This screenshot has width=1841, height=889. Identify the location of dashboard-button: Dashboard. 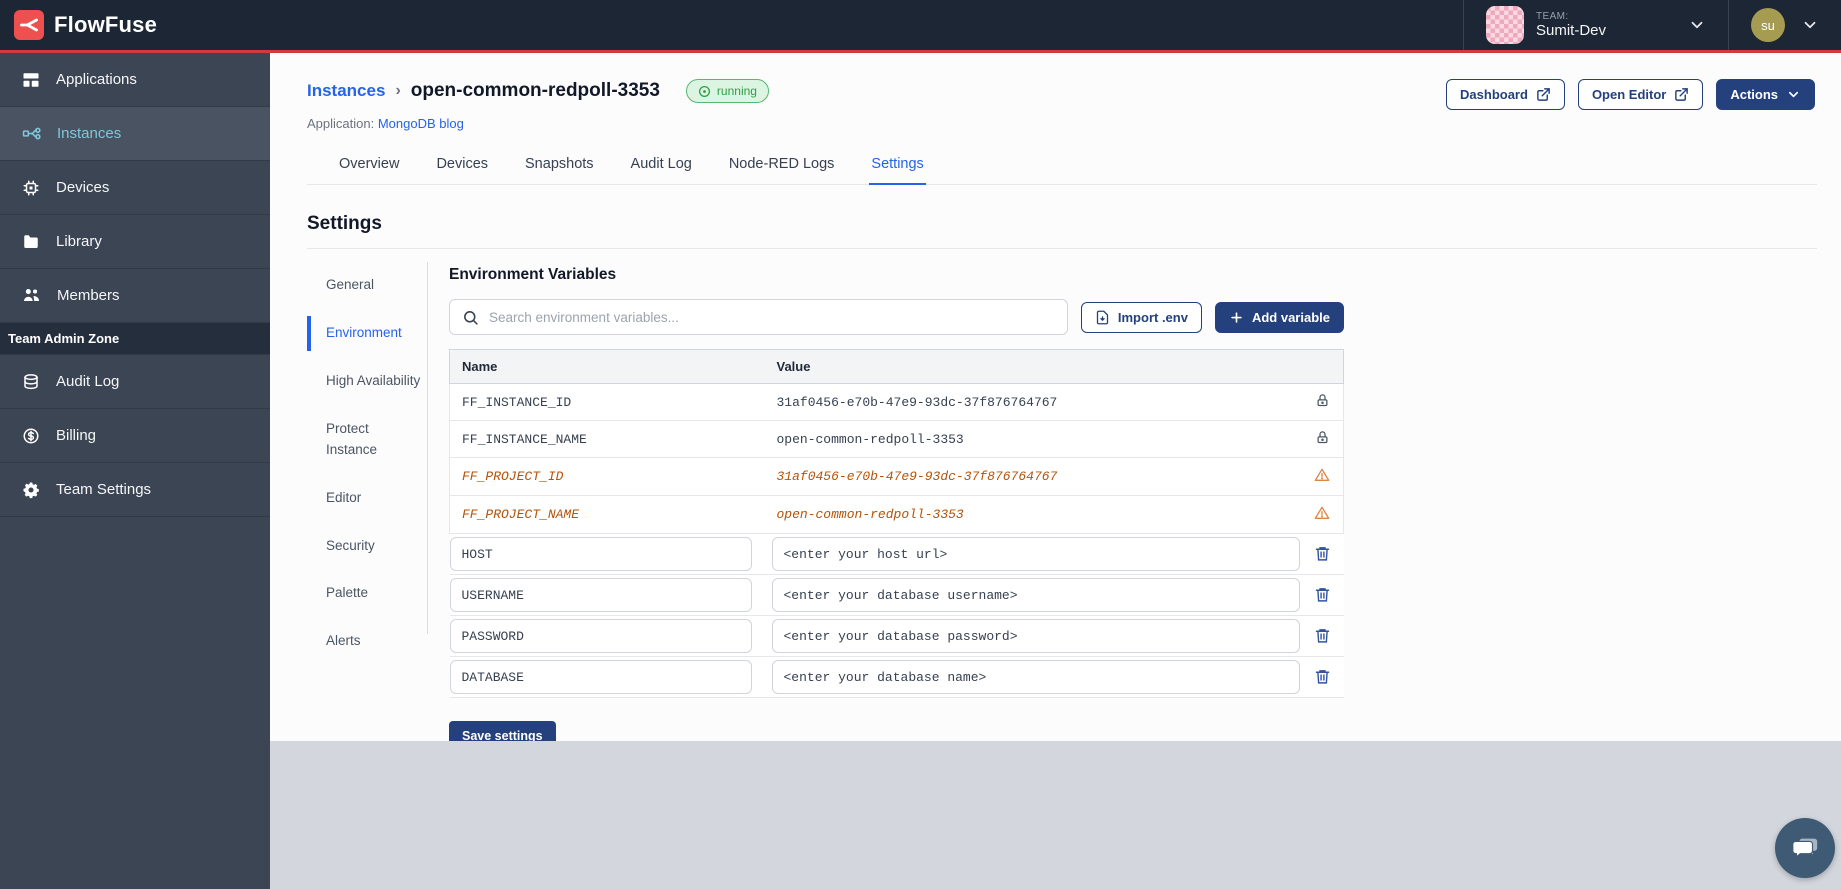
(1505, 94).